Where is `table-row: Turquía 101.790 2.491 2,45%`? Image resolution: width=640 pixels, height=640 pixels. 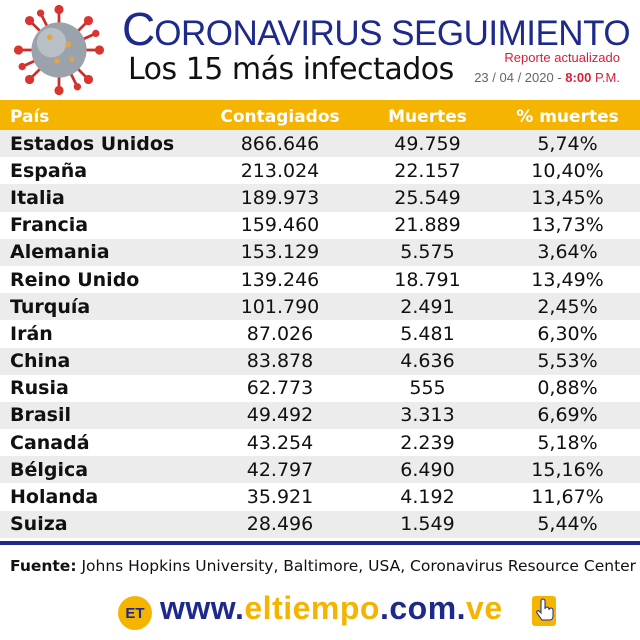 table-row: Turquía 101.790 2.491 2,45% is located at coordinates (320, 307).